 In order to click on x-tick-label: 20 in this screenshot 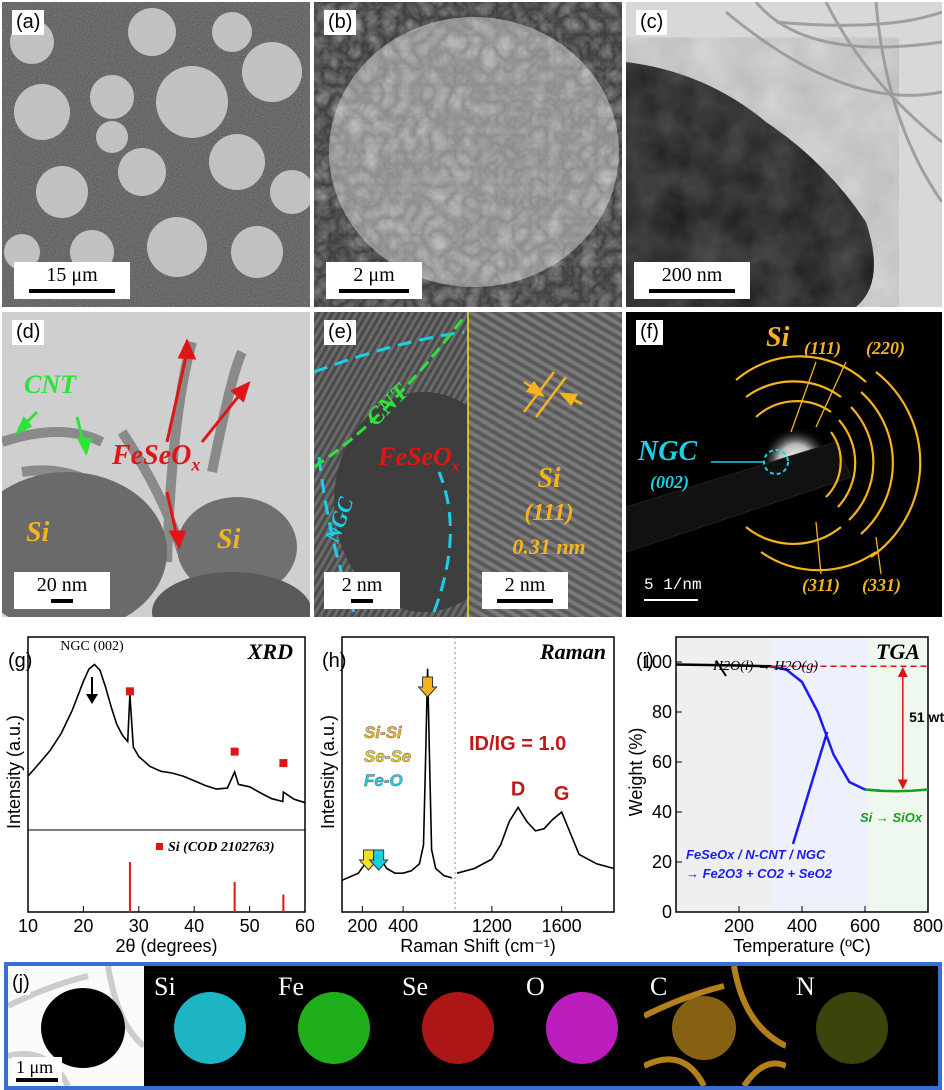, I will do `click(83, 926)`.